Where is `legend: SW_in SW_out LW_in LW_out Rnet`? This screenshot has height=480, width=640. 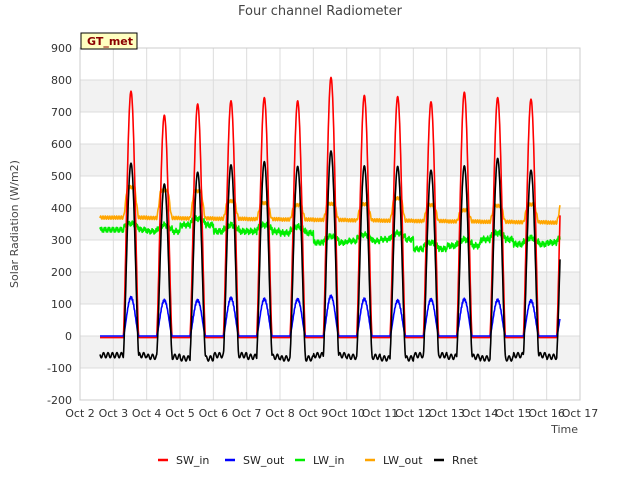
legend: SW_in SW_out LW_in LW_out Rnet is located at coordinates (318, 460).